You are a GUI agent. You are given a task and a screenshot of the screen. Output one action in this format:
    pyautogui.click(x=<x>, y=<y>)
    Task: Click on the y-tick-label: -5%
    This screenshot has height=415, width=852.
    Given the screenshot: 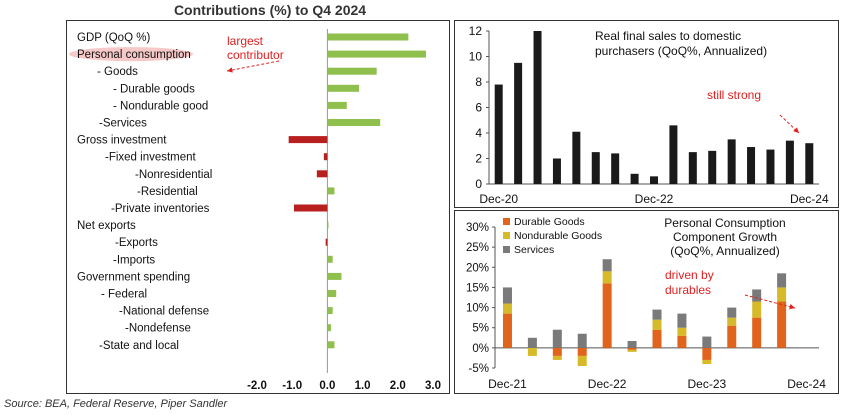 What is the action you would take?
    pyautogui.click(x=479, y=369)
    